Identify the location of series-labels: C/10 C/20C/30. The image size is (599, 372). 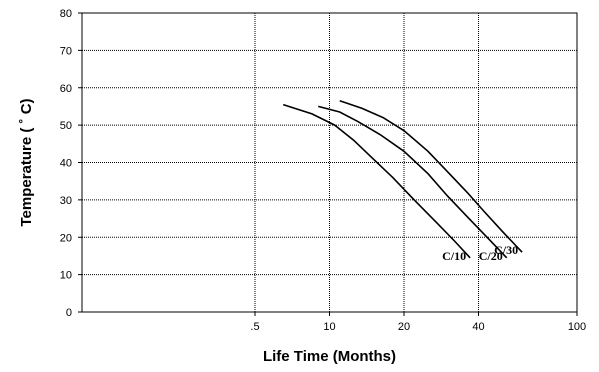
(480, 253).